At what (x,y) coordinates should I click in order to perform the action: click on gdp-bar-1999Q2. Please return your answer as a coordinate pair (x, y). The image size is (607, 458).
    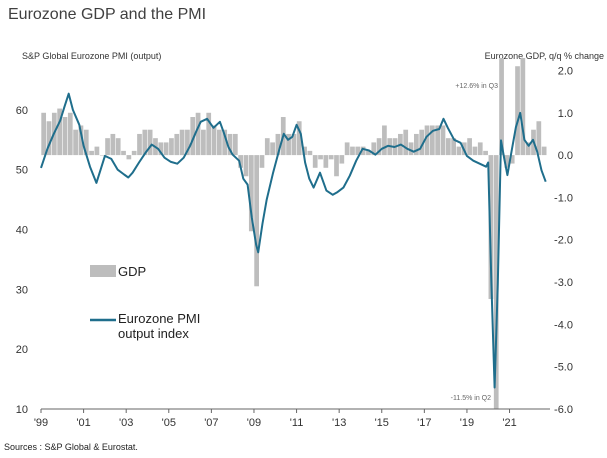
    Looking at the image, I should click on (49, 138).